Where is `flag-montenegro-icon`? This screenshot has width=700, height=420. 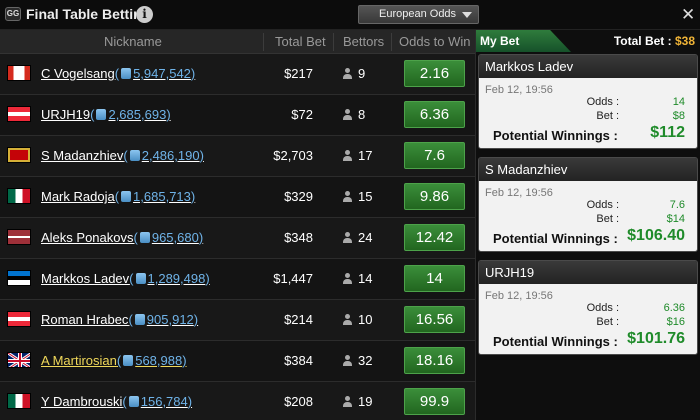 flag-montenegro-icon is located at coordinates (19, 155).